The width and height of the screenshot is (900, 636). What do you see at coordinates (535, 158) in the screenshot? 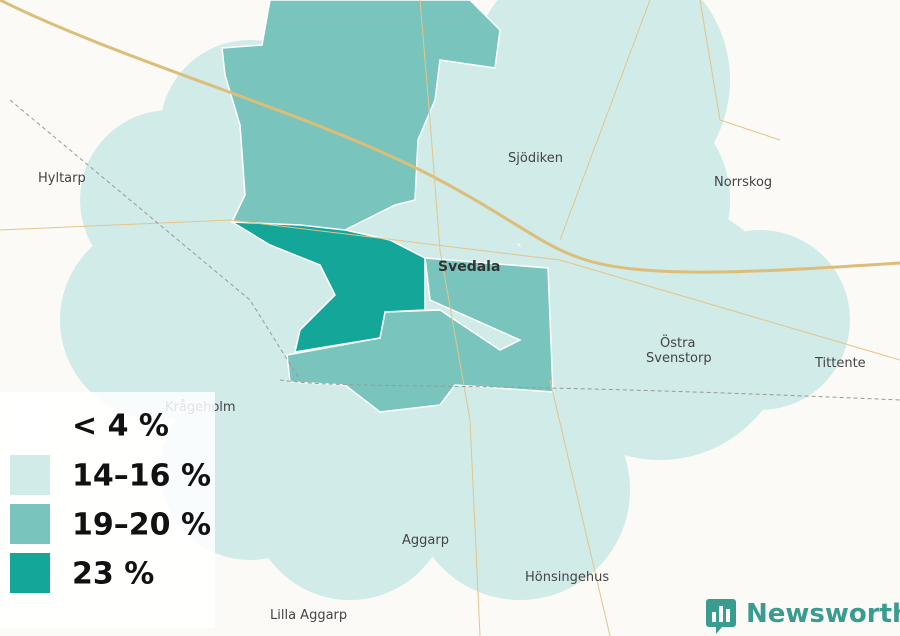
I see `place-label: Sjödiken` at bounding box center [535, 158].